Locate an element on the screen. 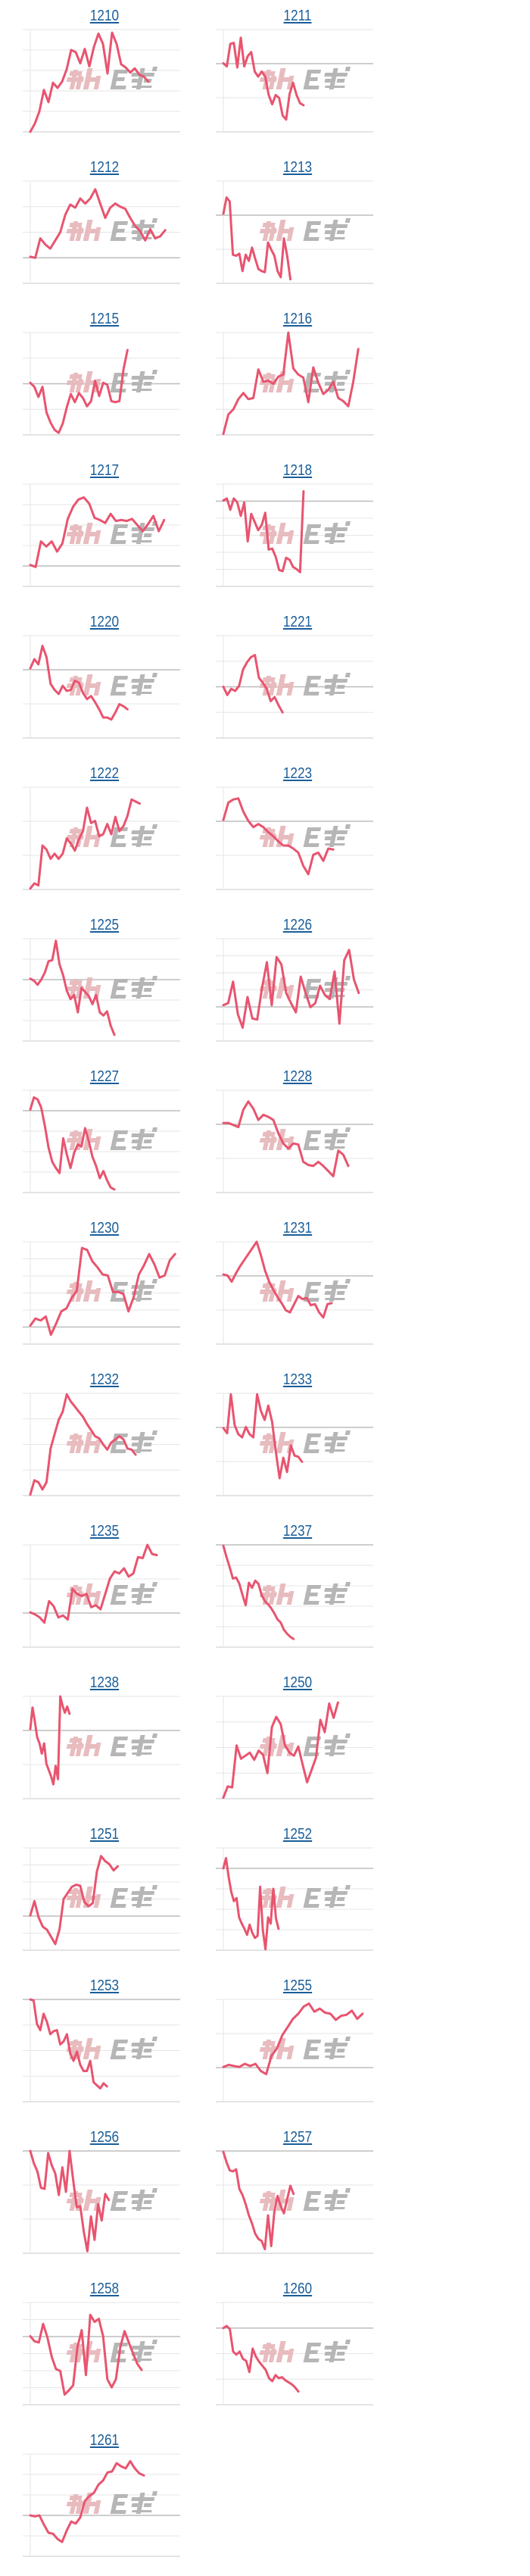  chart-card: 1213 is located at coordinates (291, 227).